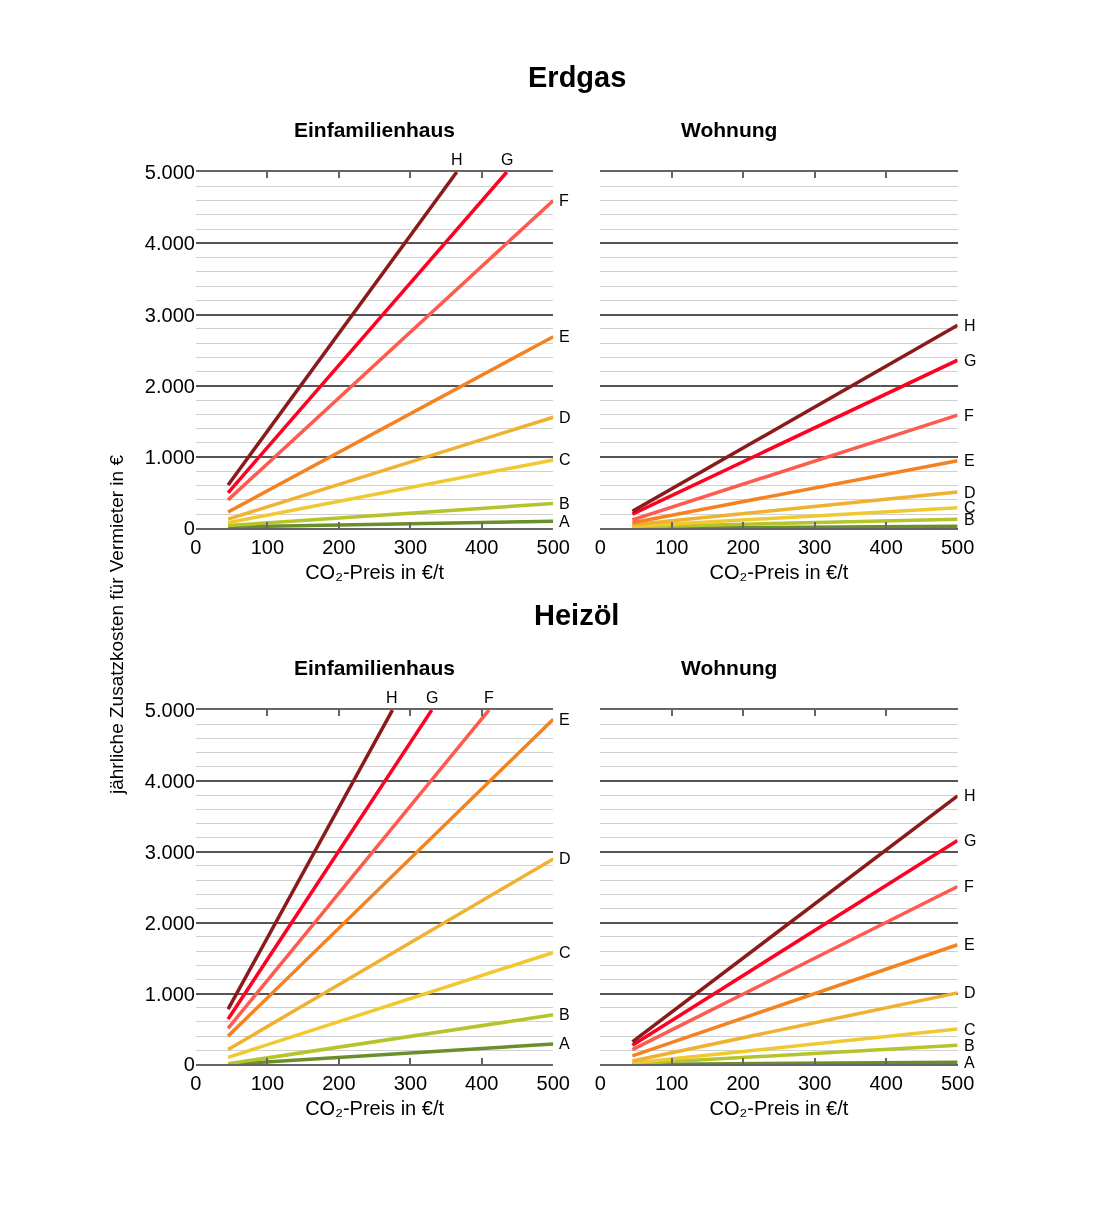 This screenshot has width=1095, height=1209. What do you see at coordinates (577, 77) in the screenshot?
I see `text: Erdgas` at bounding box center [577, 77].